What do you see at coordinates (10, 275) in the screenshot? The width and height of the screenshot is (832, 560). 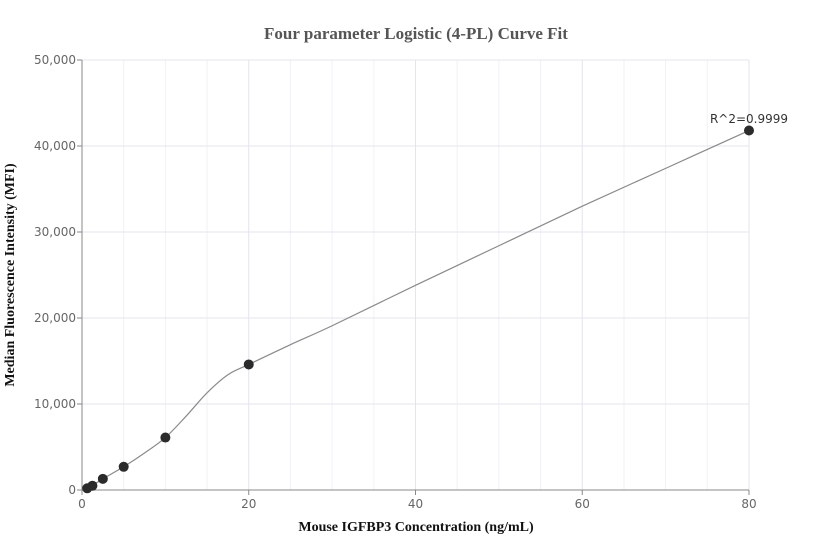 I see `y-axis-label: Median Fluorescence Intensity (MFI)` at bounding box center [10, 275].